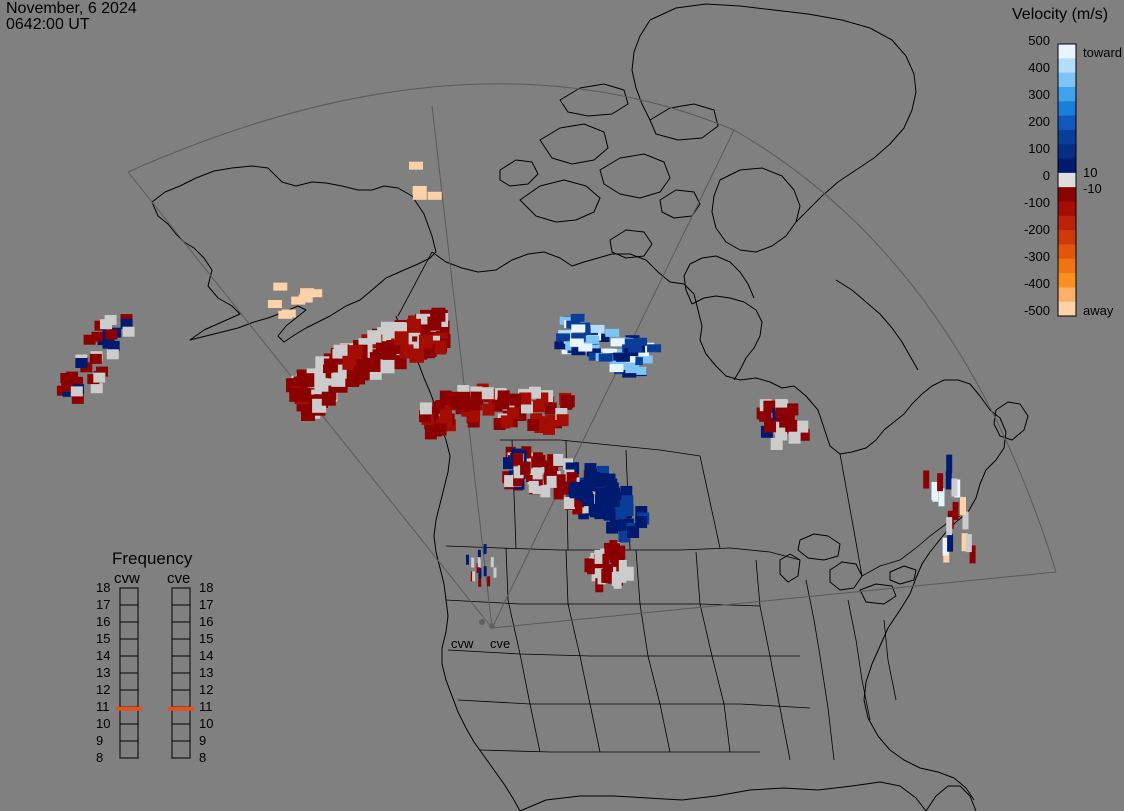 Image resolution: width=1124 pixels, height=811 pixels. I want to click on frequency-label: 8, so click(203, 757).